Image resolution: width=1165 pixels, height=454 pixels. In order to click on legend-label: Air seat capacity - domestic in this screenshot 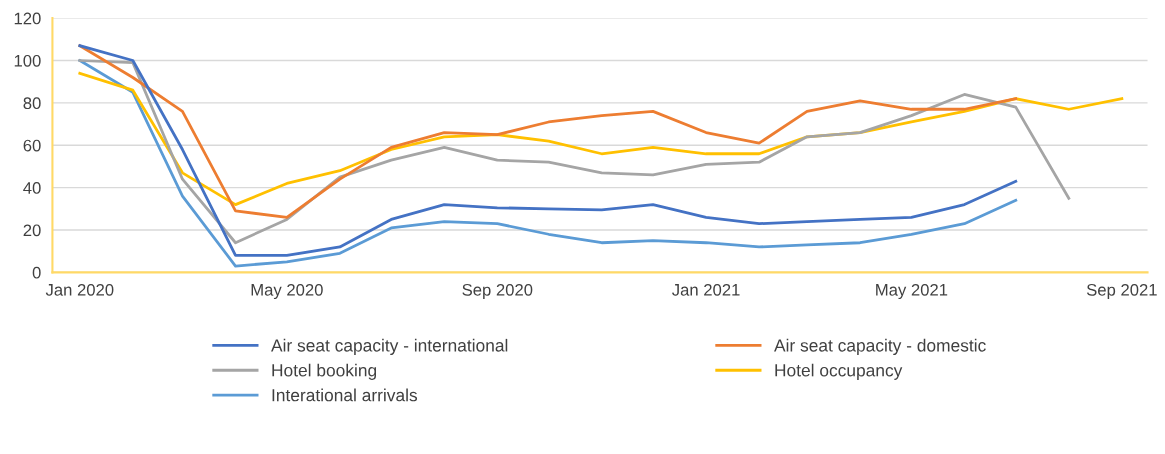, I will do `click(880, 347)`.